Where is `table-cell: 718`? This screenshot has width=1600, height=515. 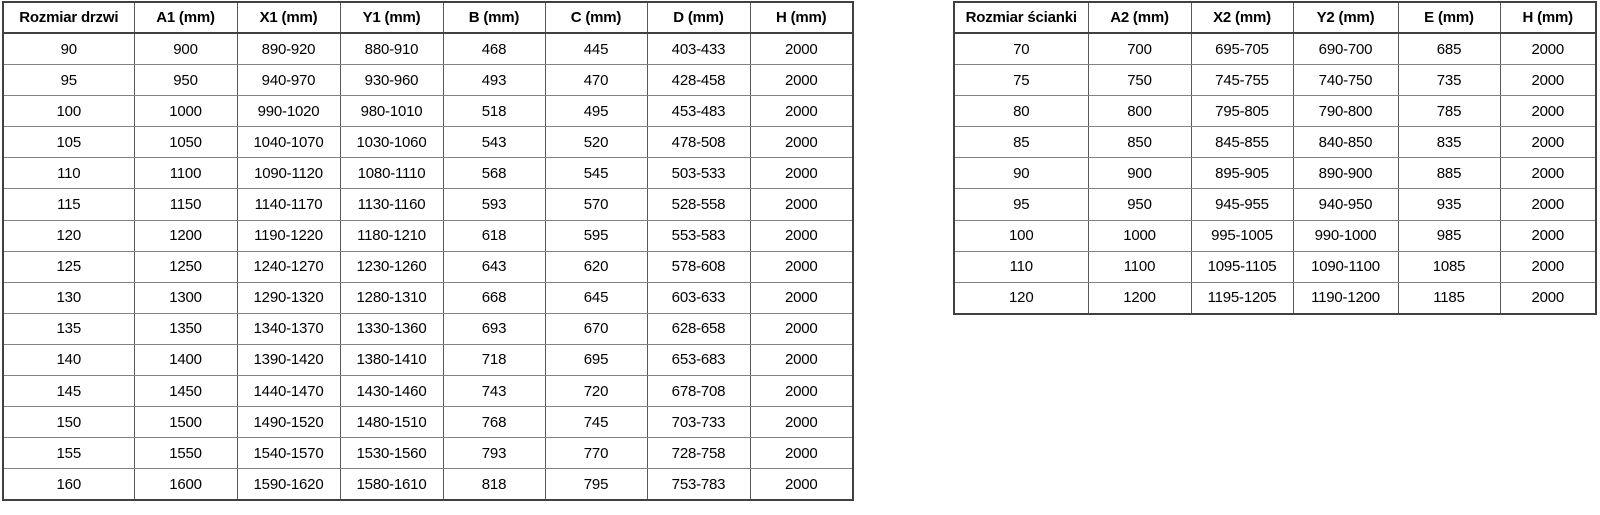
table-cell: 718 is located at coordinates (494, 360).